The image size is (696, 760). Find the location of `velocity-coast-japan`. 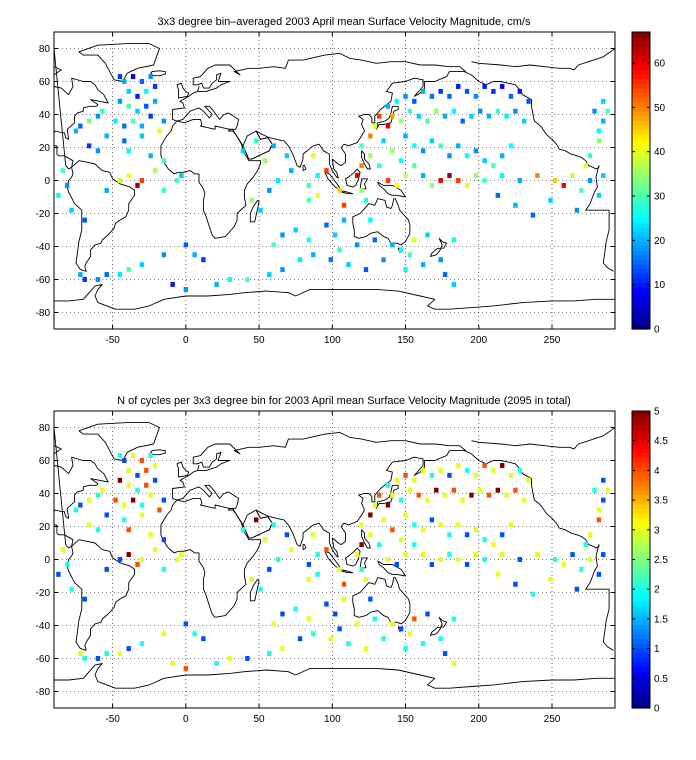

velocity-coast-japan is located at coordinates (387, 117).